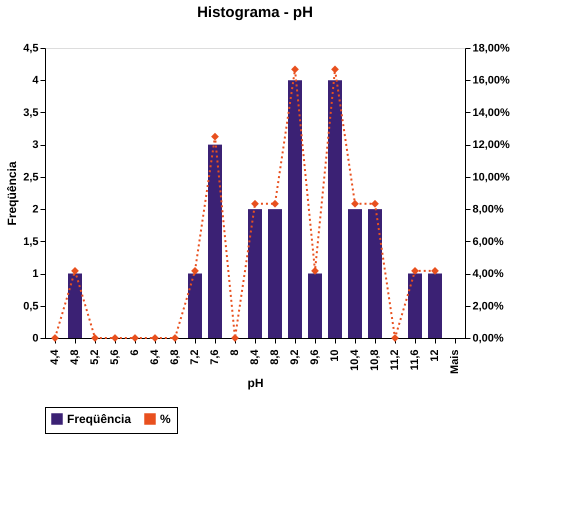 This screenshot has height=530, width=579. I want to click on y-tick-label: 3, so click(35, 145).